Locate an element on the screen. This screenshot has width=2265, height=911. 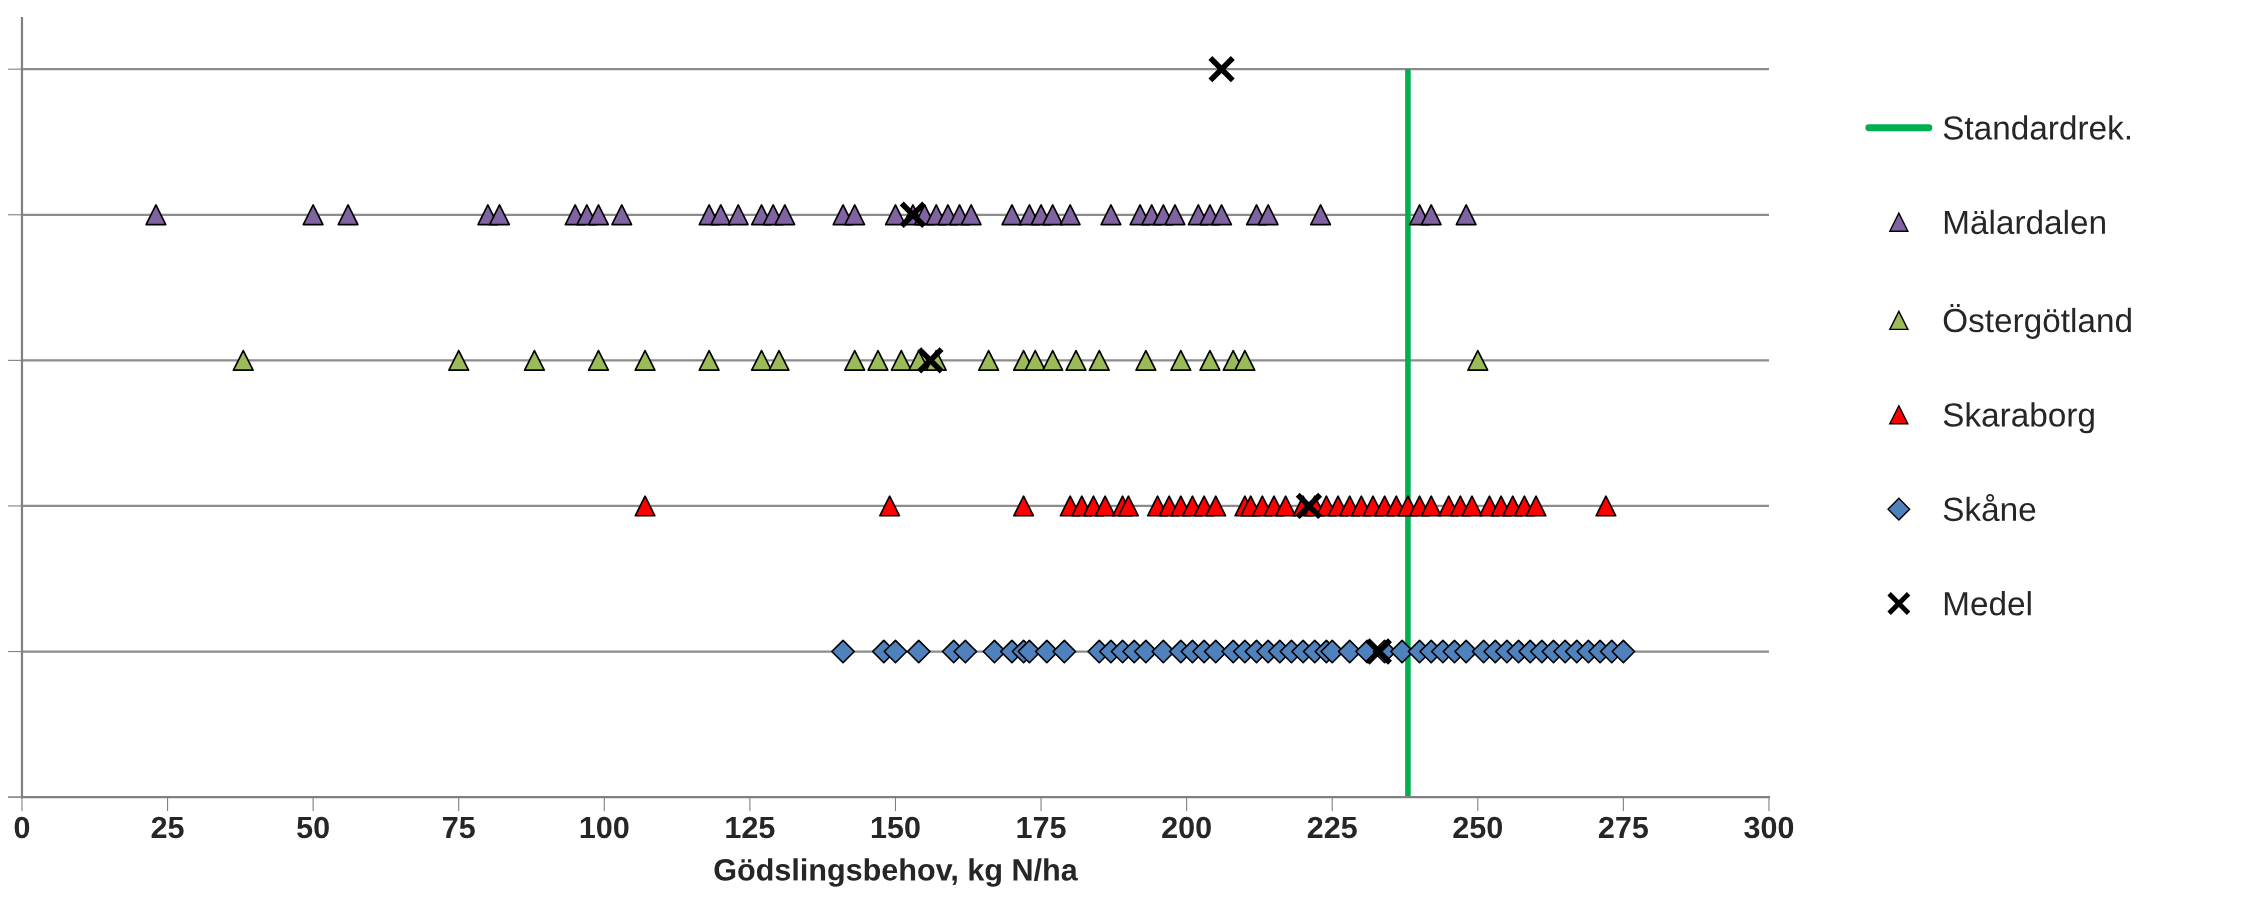
legend-label: Mälardalen is located at coordinates (2024, 222).